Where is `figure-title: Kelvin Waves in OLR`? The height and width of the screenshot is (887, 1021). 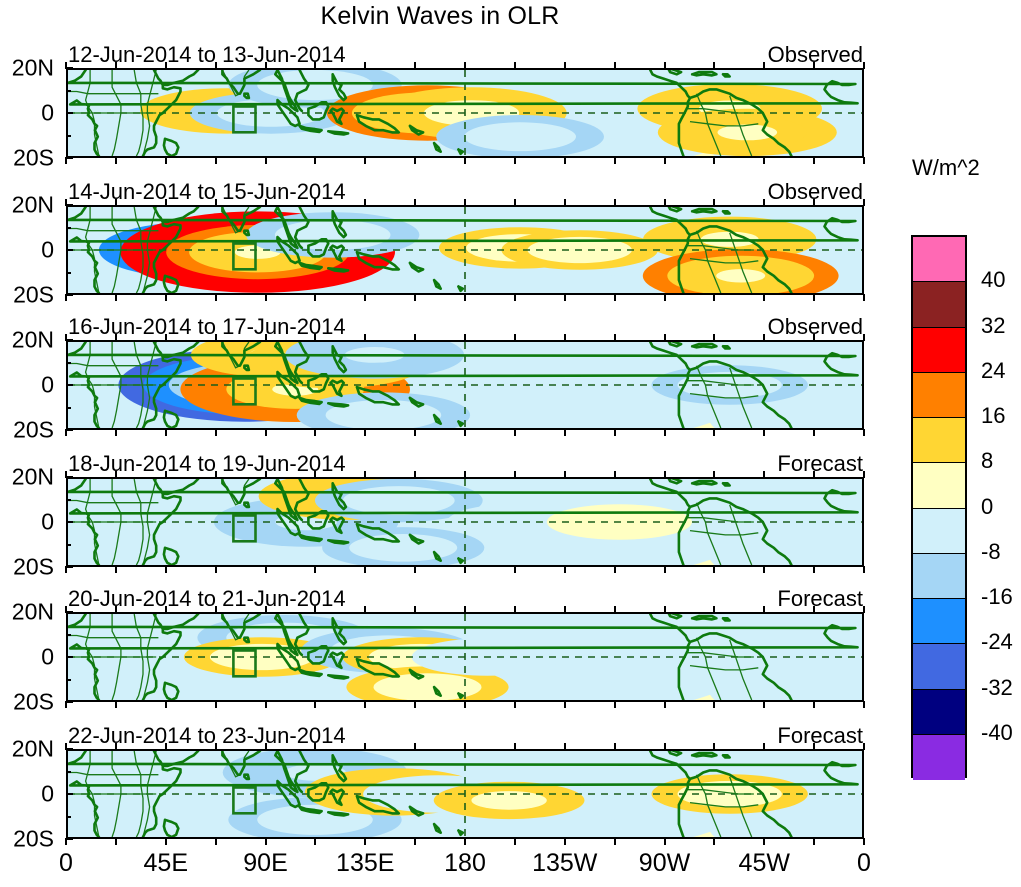 figure-title: Kelvin Waves in OLR is located at coordinates (440, 16).